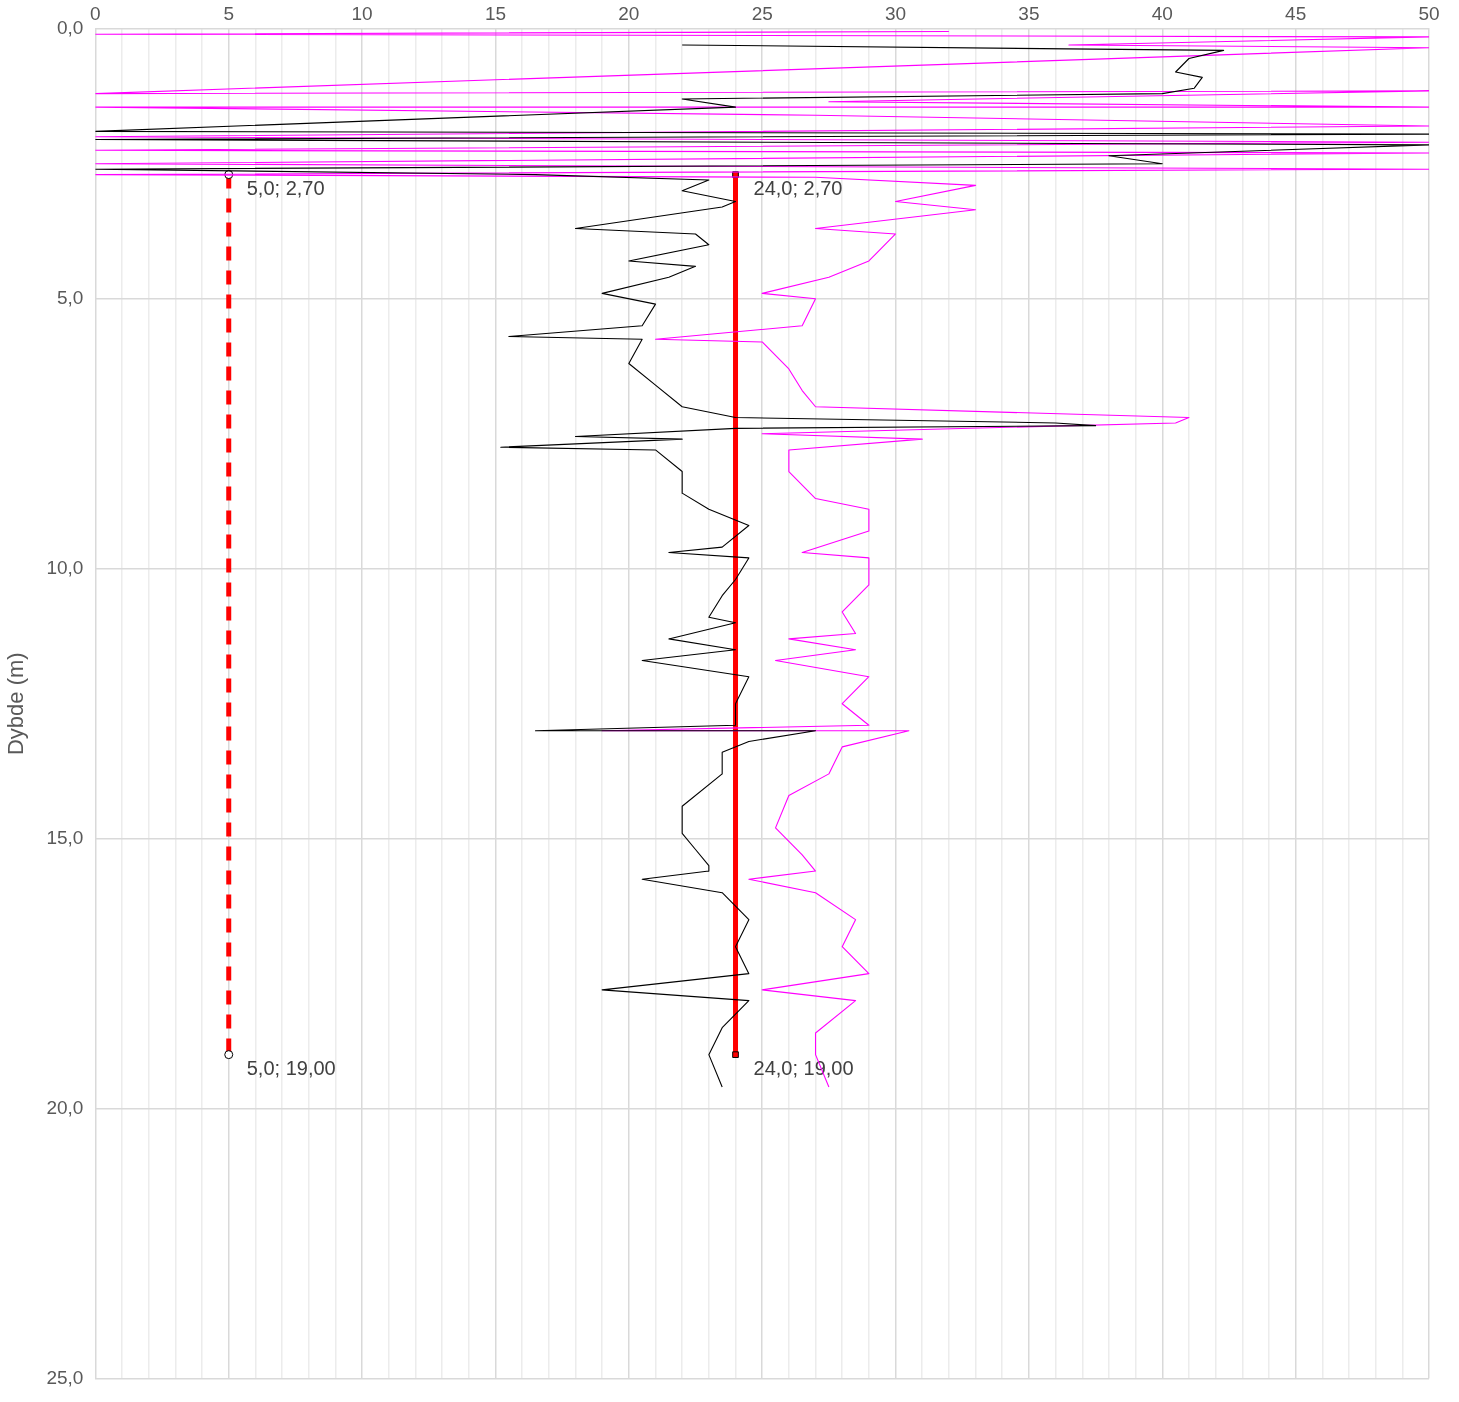 Image resolution: width=1459 pixels, height=1402 pixels. What do you see at coordinates (95, 13) in the screenshot?
I see `x-tick-label: 0` at bounding box center [95, 13].